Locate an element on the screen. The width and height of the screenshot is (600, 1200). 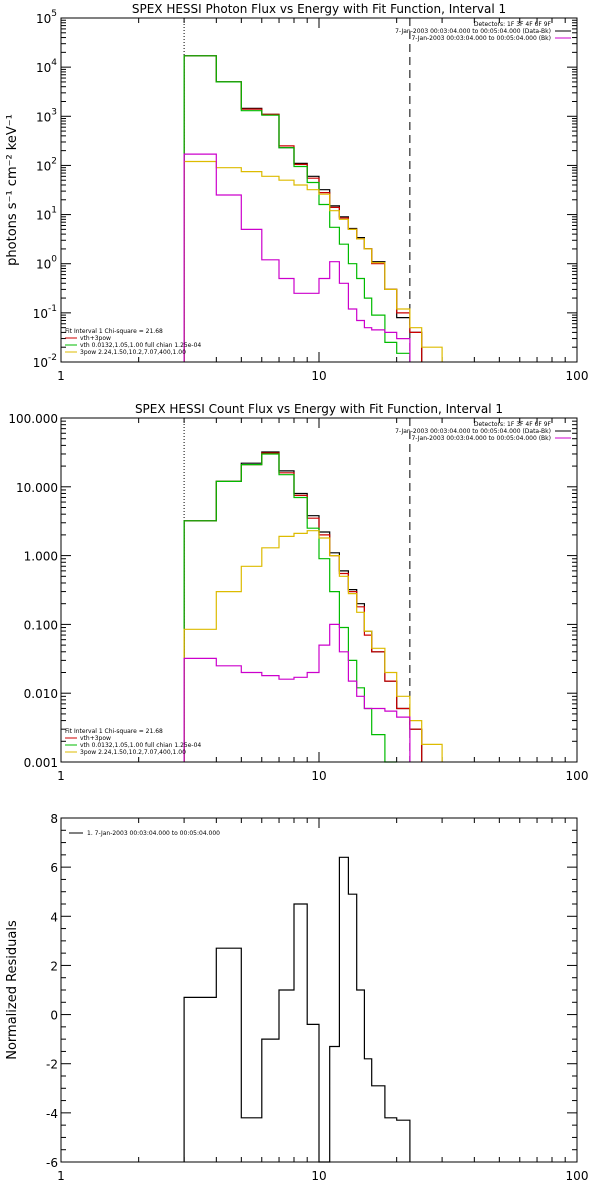
y-tick-label: 0.001 is located at coordinates (41, 763).